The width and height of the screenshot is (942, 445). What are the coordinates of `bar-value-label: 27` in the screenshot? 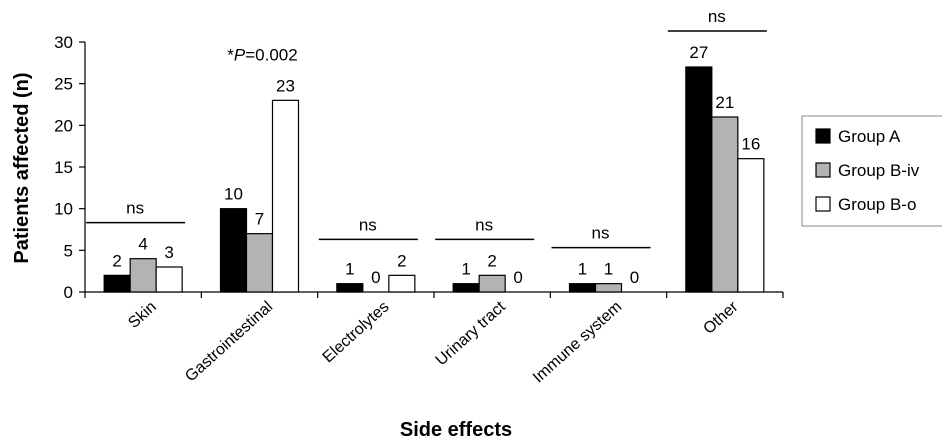 It's located at (698, 52).